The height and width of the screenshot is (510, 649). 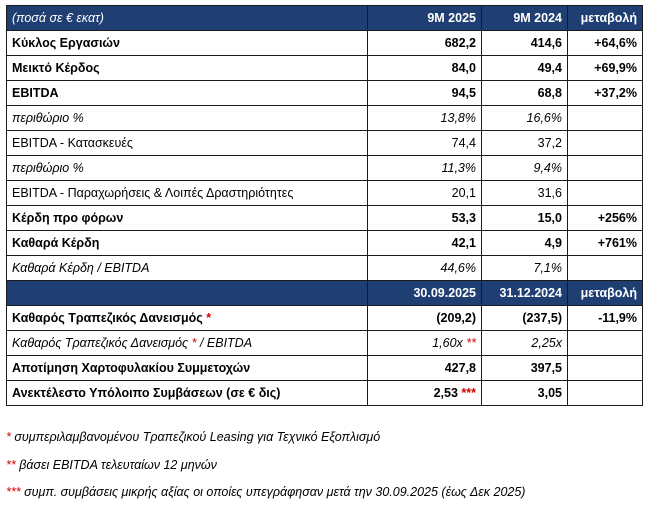 I want to click on row-label: Κέρδη προ φόρων, so click(x=187, y=218).